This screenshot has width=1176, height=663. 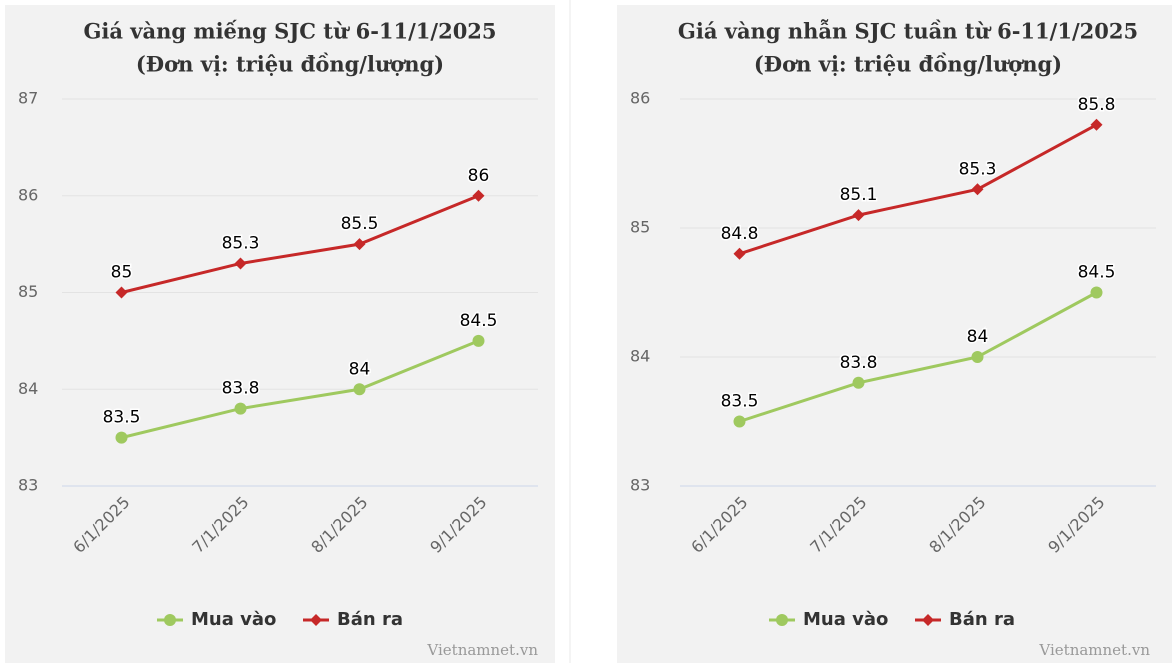 What do you see at coordinates (740, 234) in the screenshot?
I see `data-label: 84.8` at bounding box center [740, 234].